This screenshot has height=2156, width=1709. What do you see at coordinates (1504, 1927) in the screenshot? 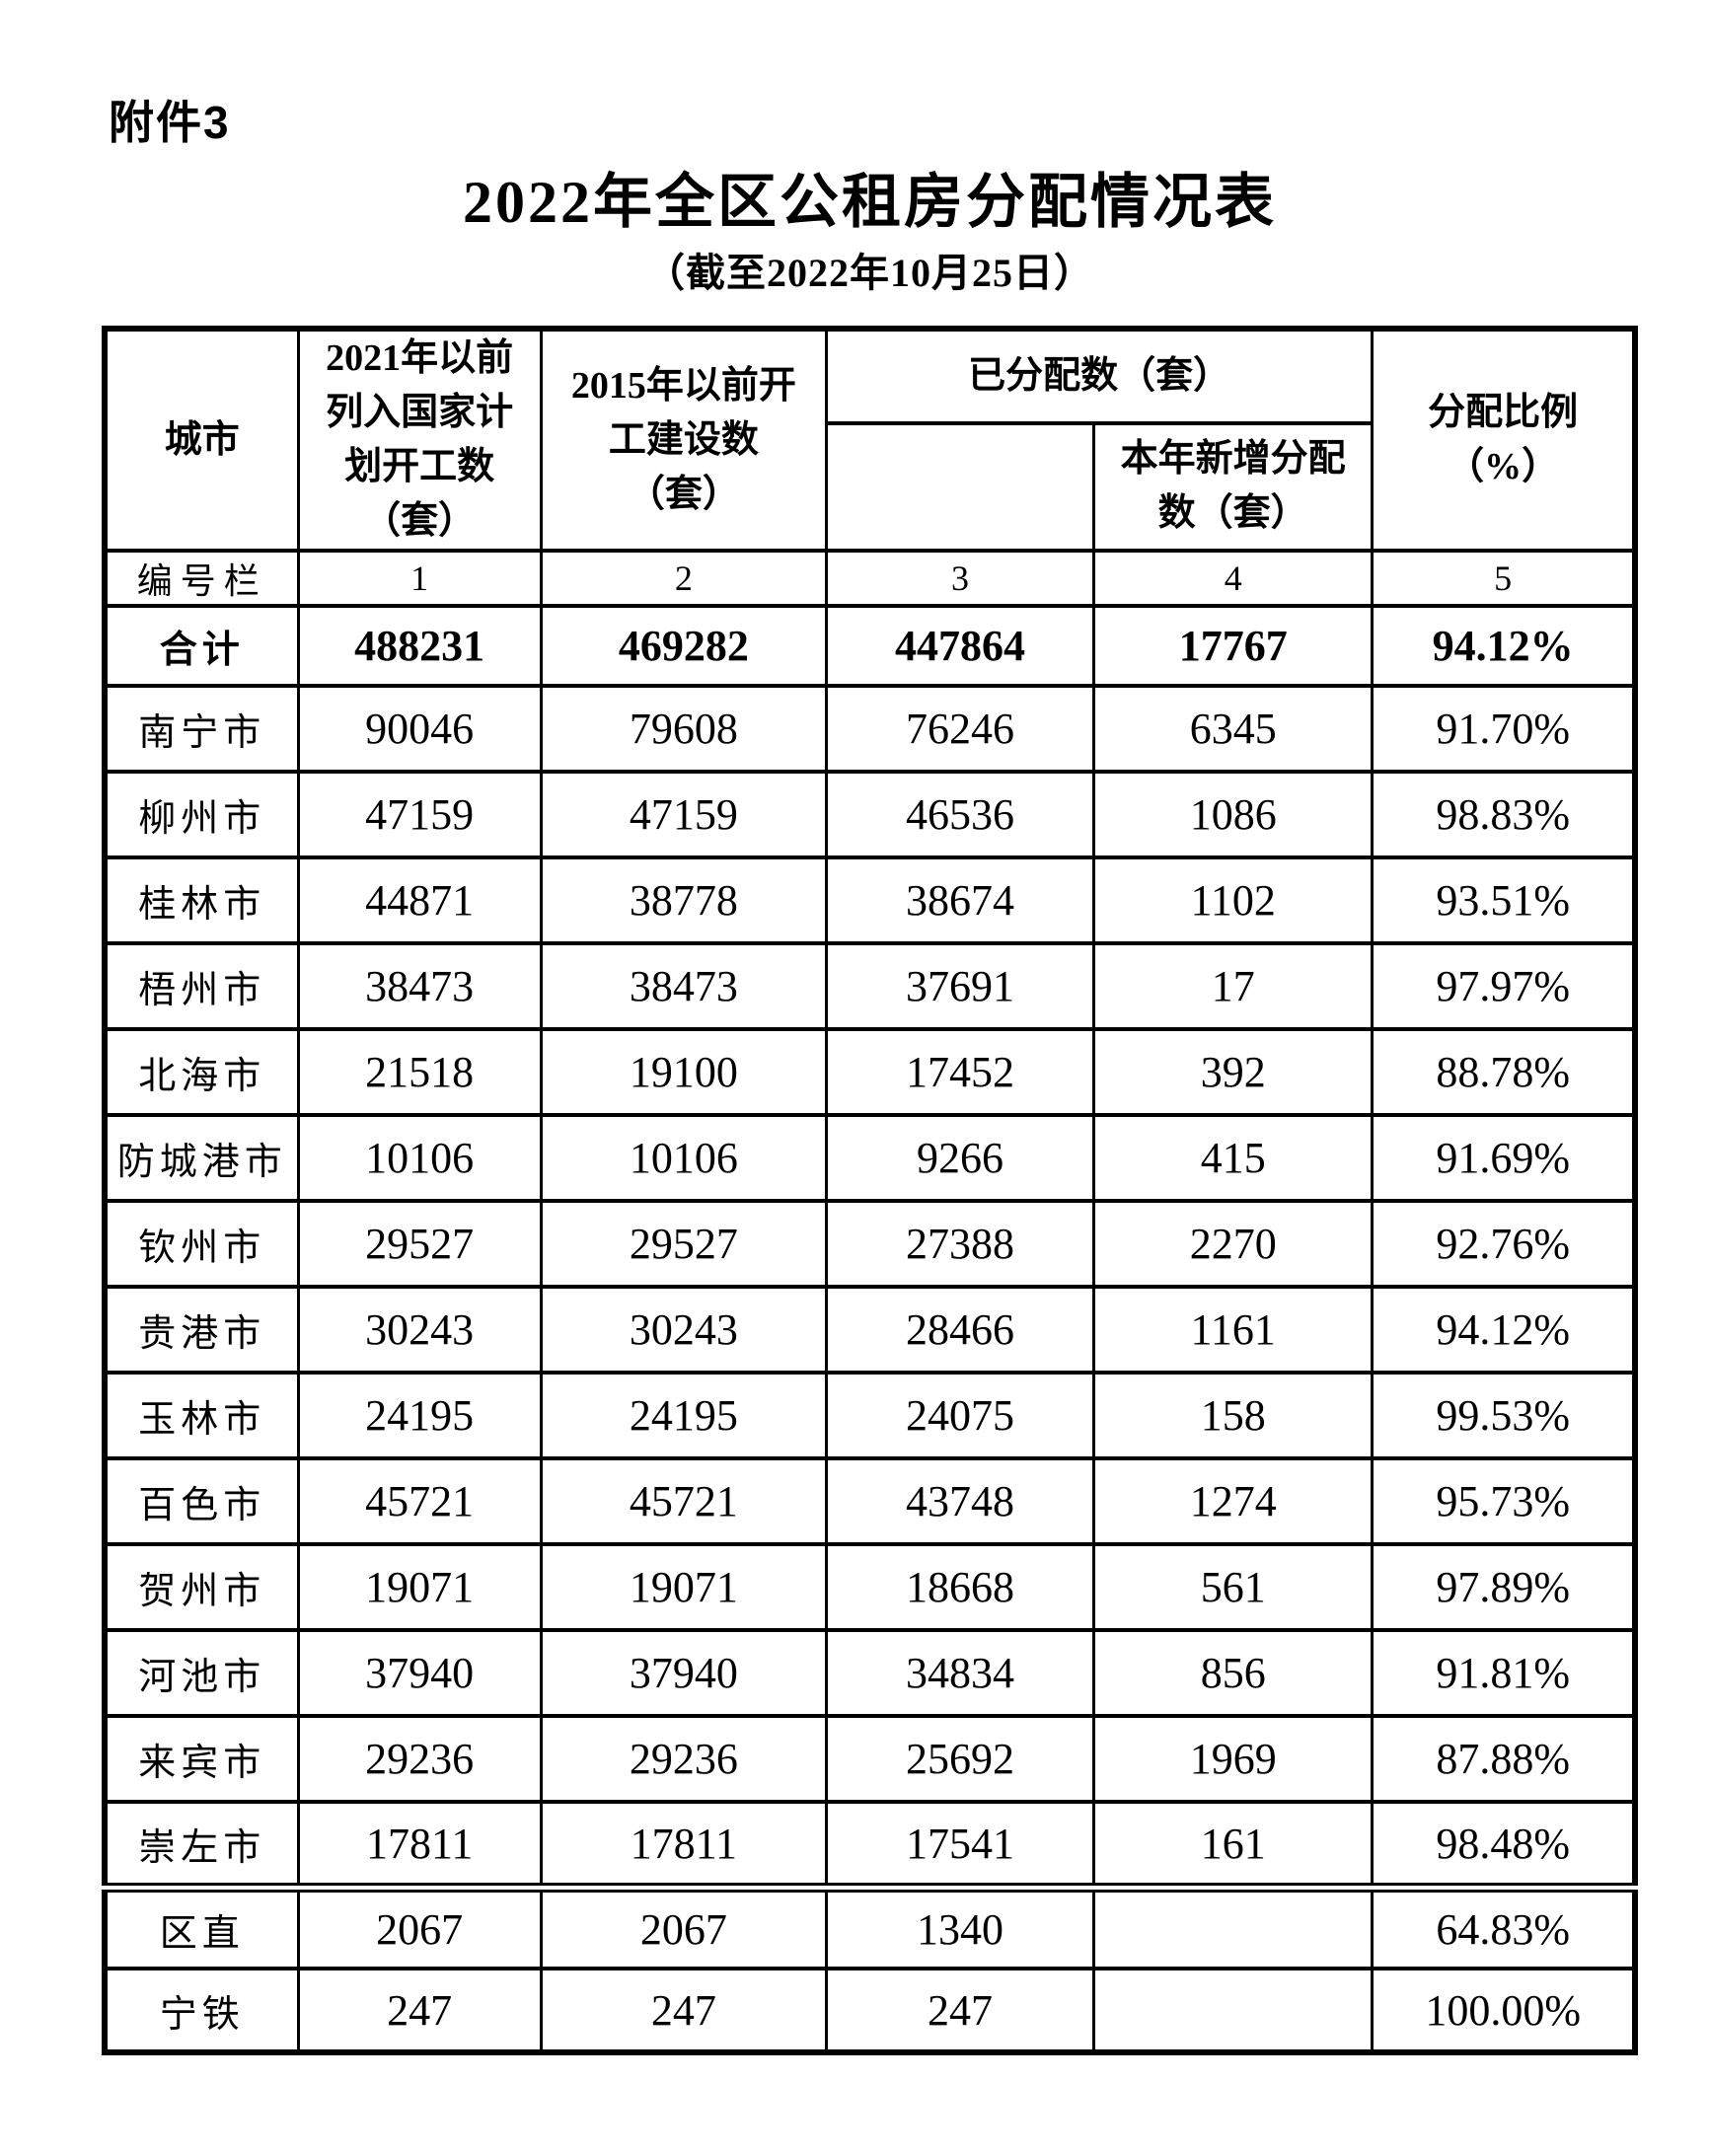
I see `value-cell: 64.83%` at bounding box center [1504, 1927].